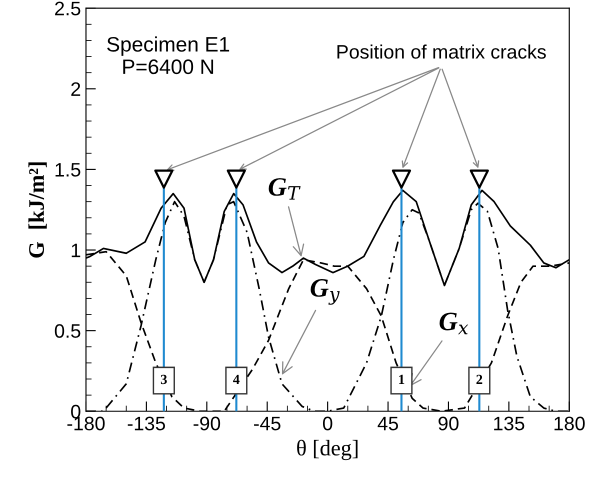  Describe the element at coordinates (448, 423) in the screenshot. I see `x-tick-label: 90` at that location.